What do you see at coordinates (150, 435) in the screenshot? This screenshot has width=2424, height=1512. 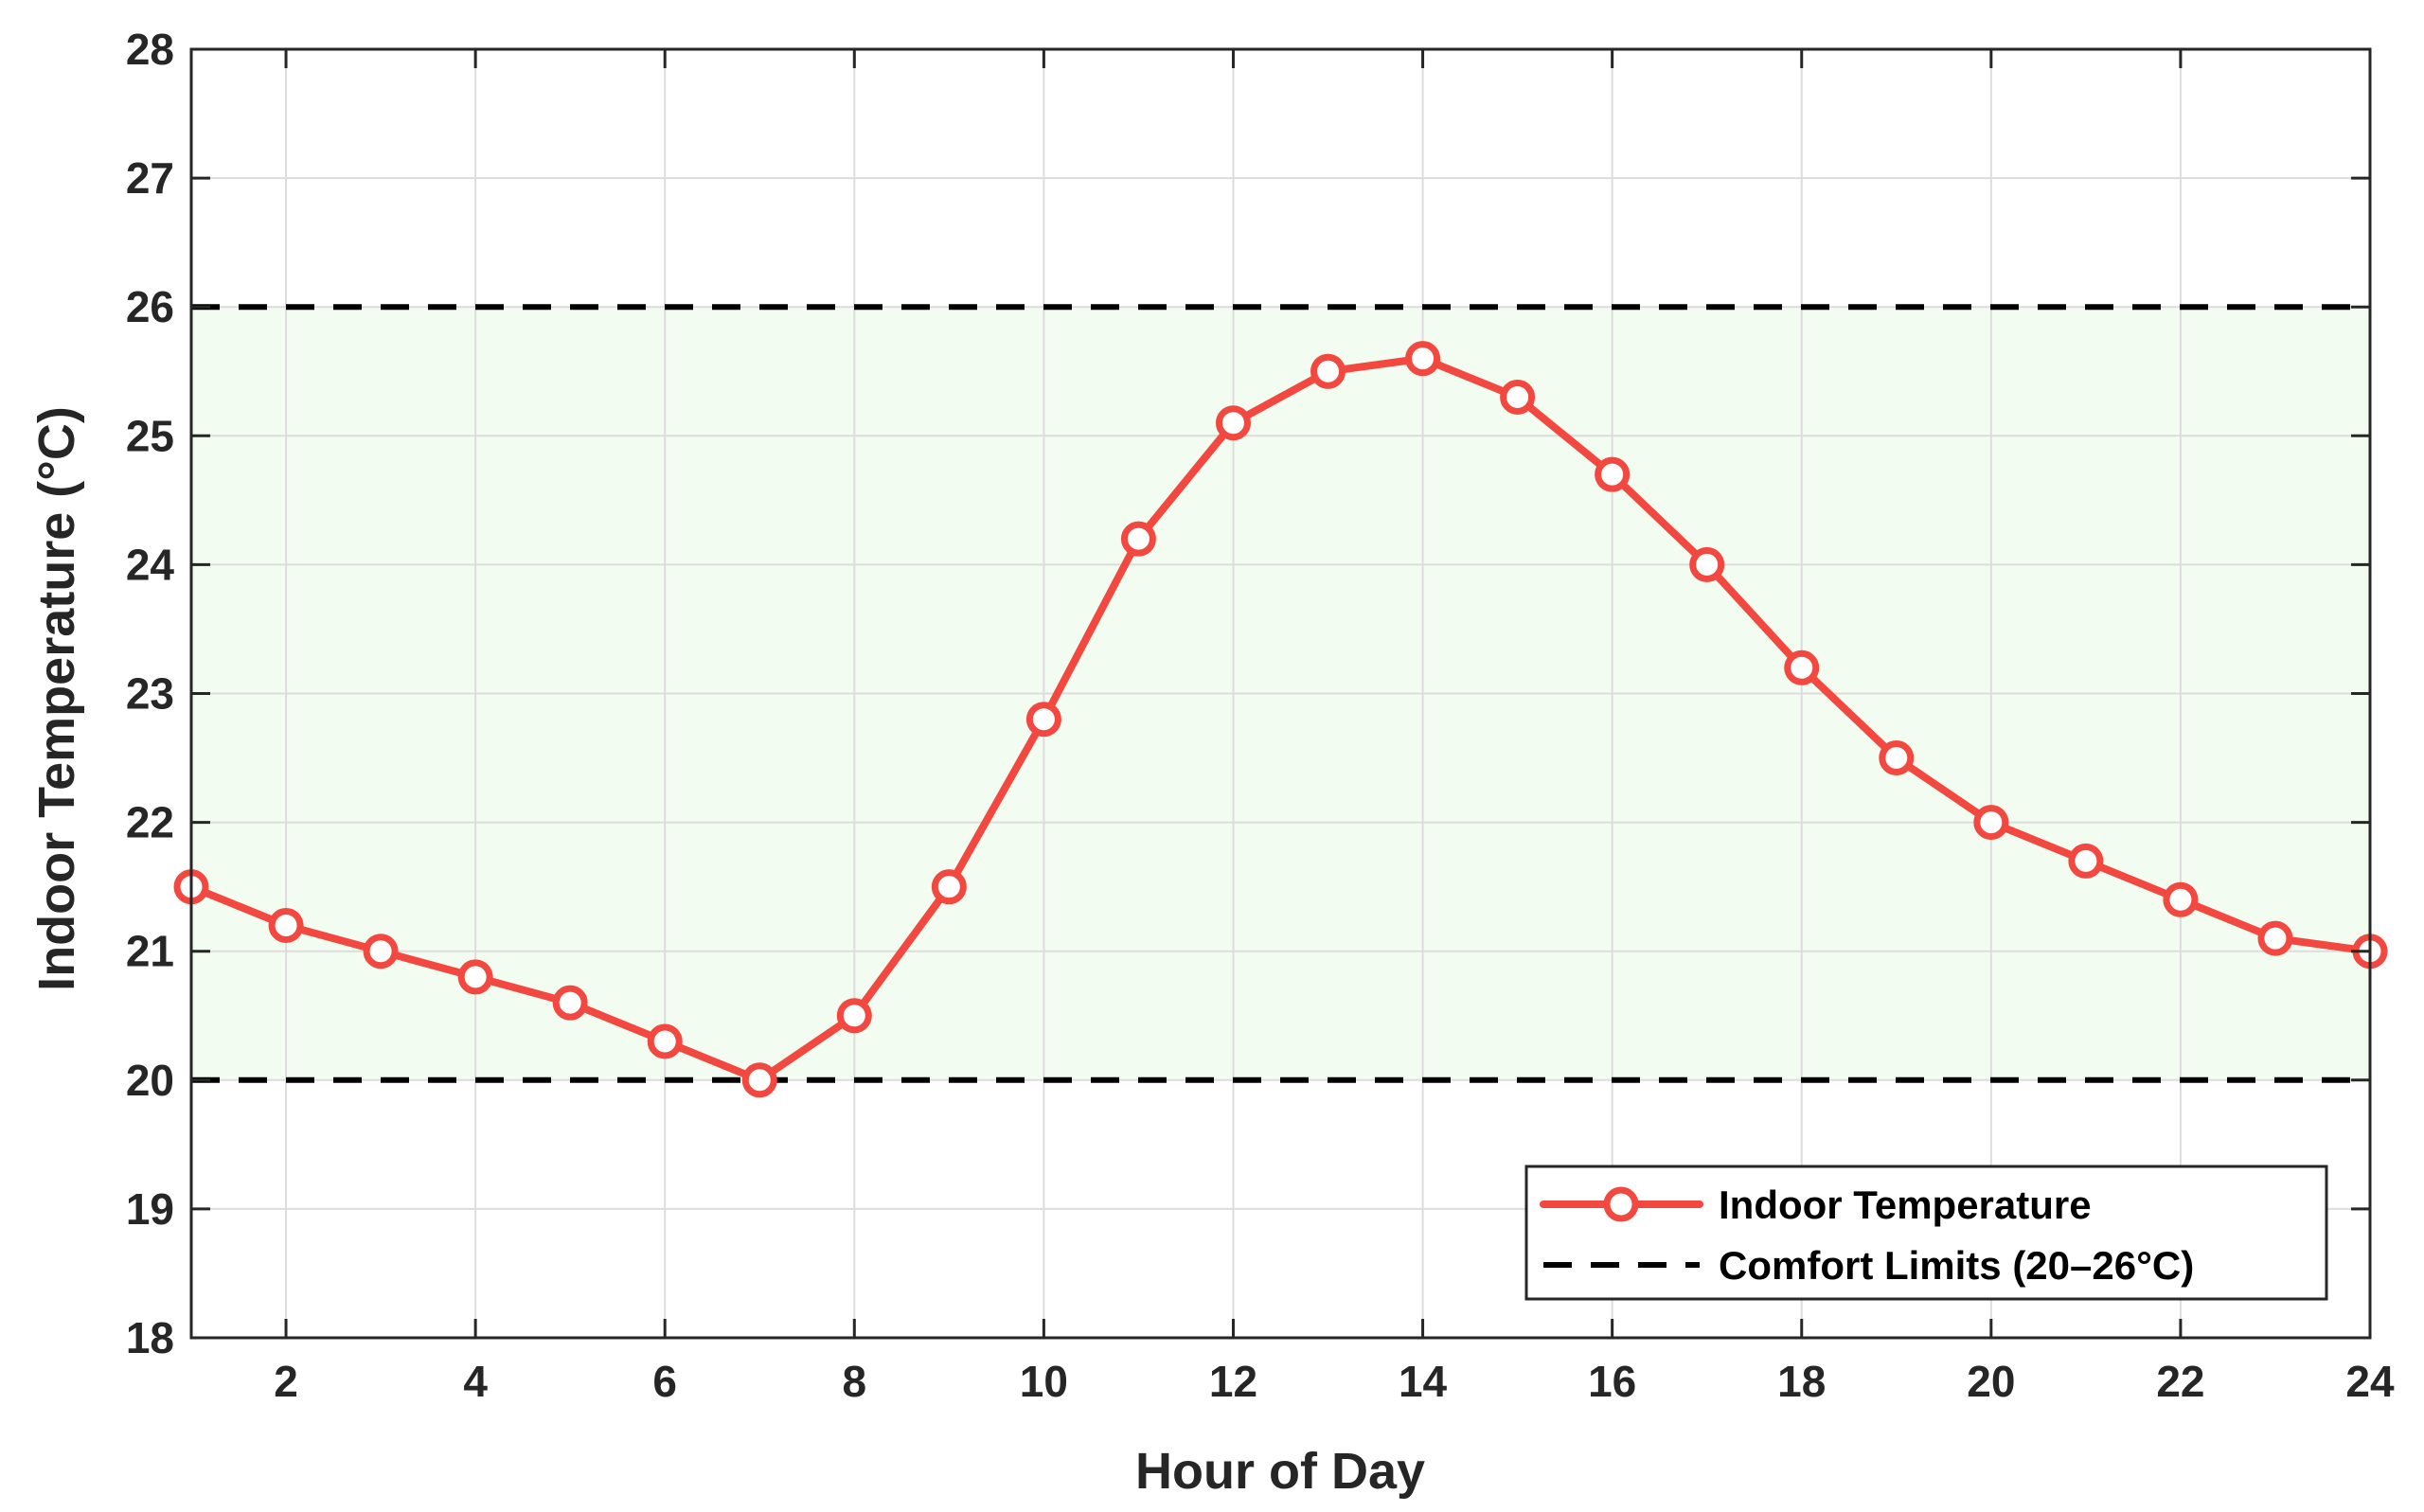 I see `y-tick-label-25: 25` at bounding box center [150, 435].